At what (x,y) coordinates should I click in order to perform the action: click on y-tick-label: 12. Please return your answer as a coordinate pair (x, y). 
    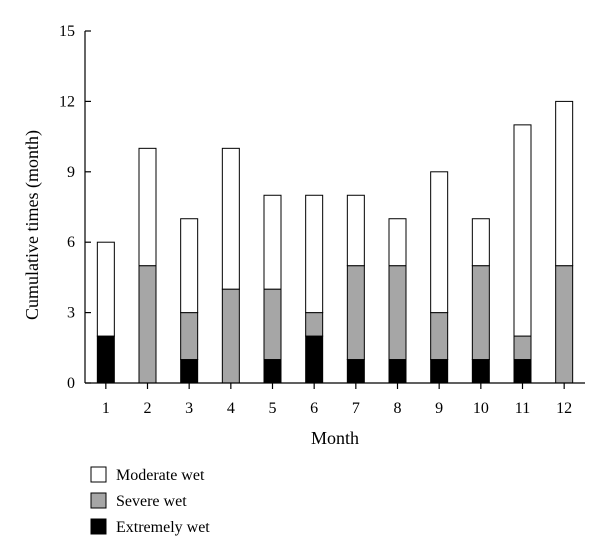
    Looking at the image, I should click on (67, 101).